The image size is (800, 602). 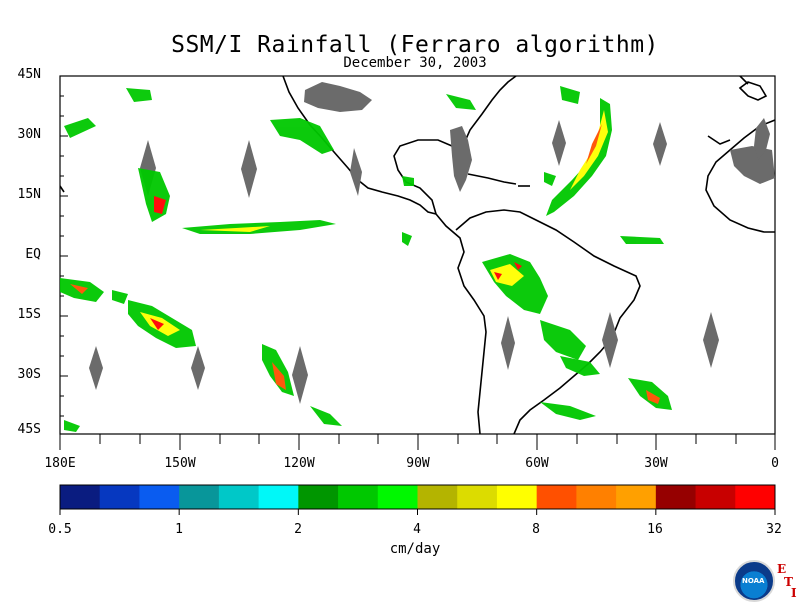 I want to click on lon-label-90w: 90W, so click(x=418, y=463).